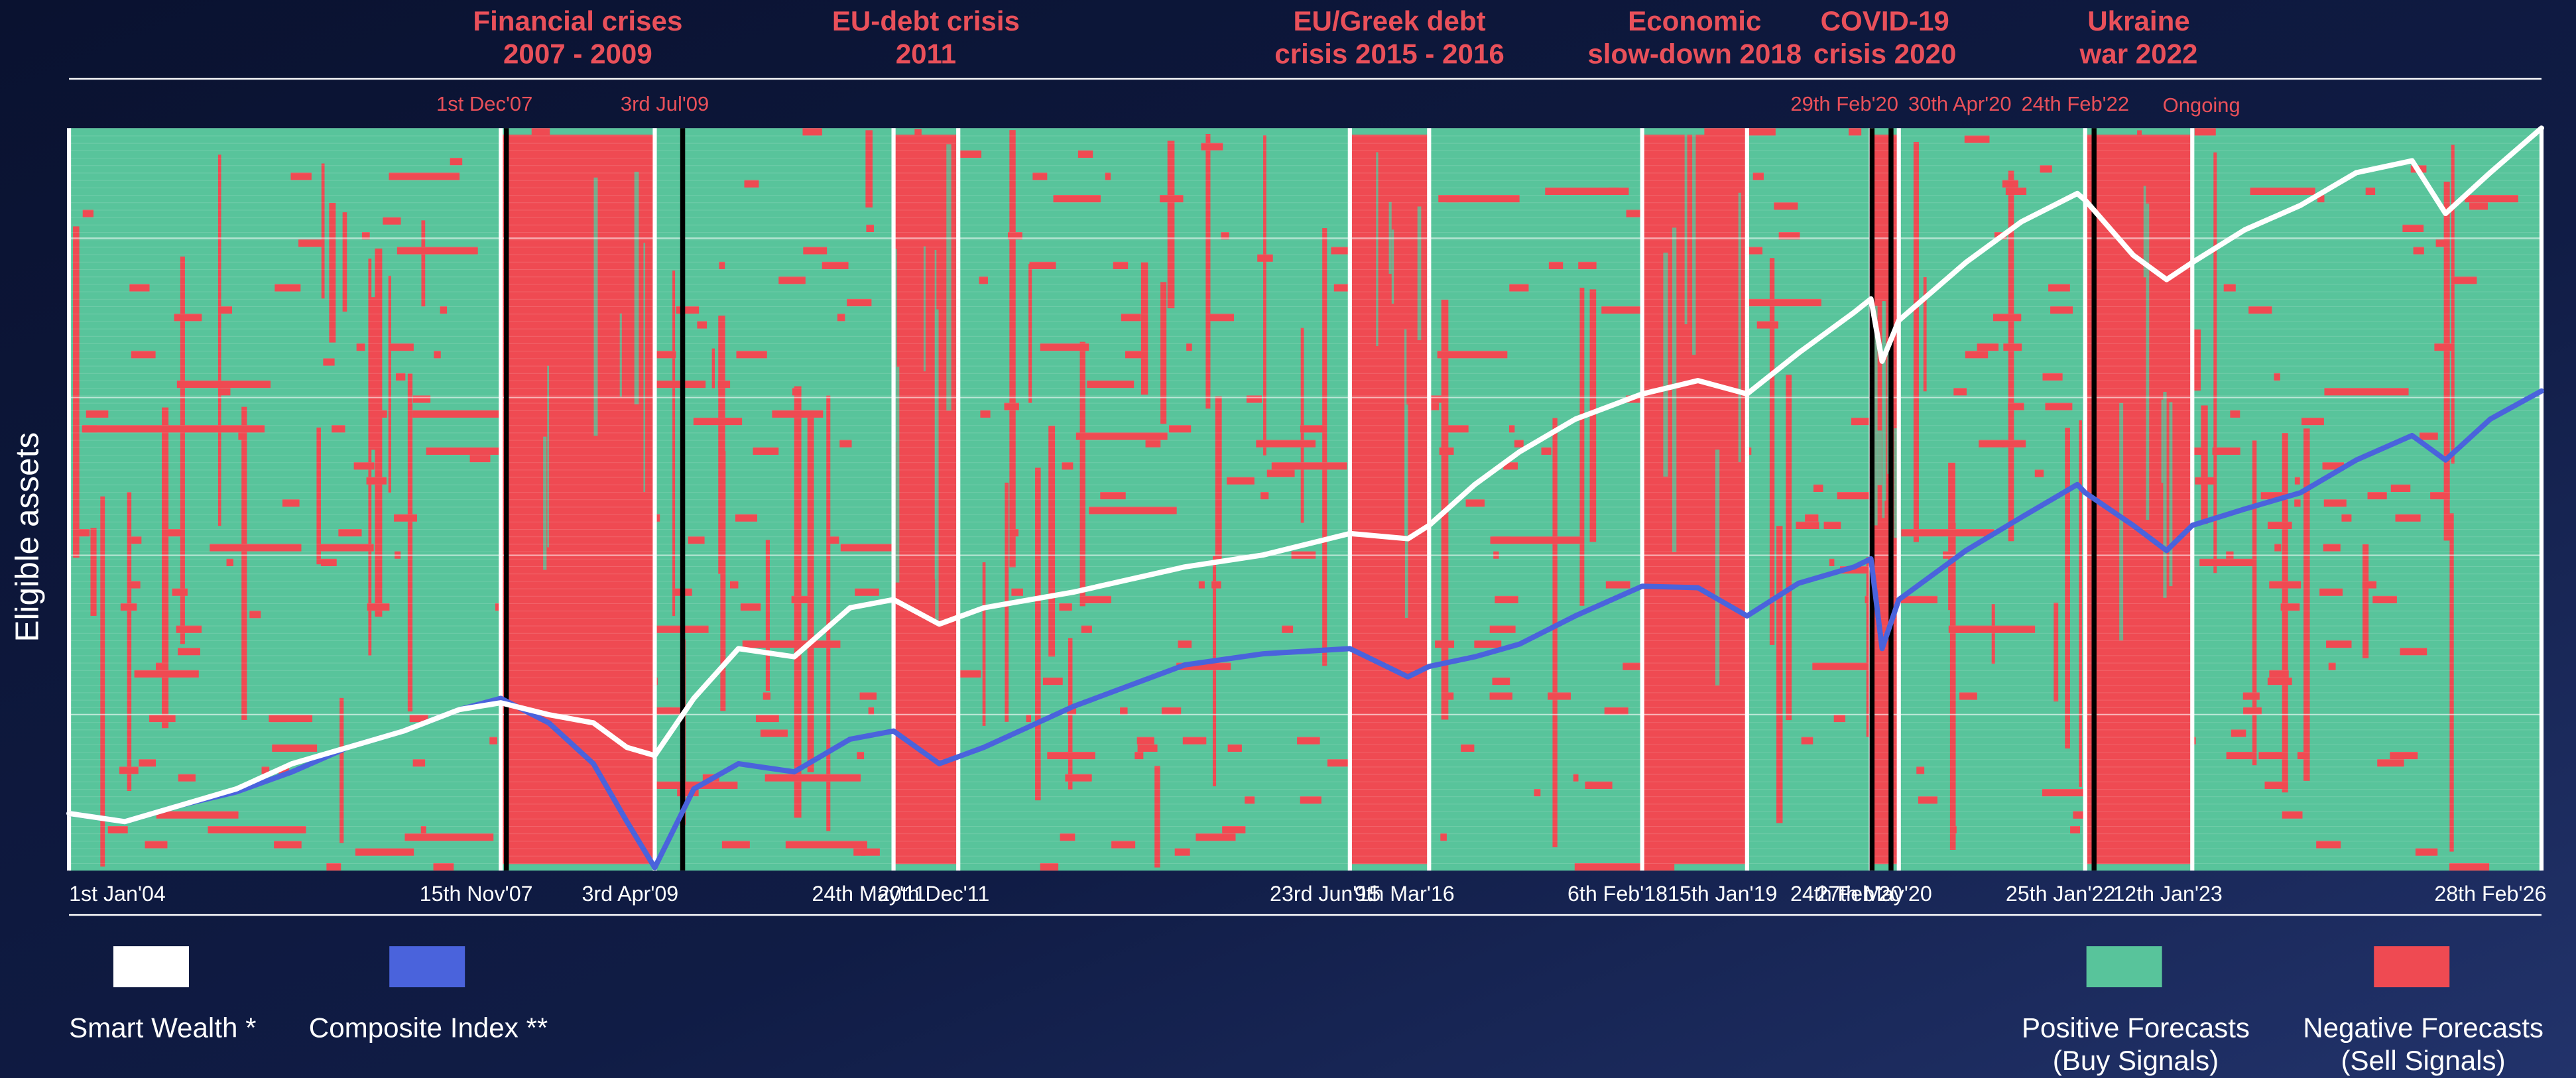 The image size is (2576, 1078). I want to click on crisis-status: Ongoing, so click(2201, 105).